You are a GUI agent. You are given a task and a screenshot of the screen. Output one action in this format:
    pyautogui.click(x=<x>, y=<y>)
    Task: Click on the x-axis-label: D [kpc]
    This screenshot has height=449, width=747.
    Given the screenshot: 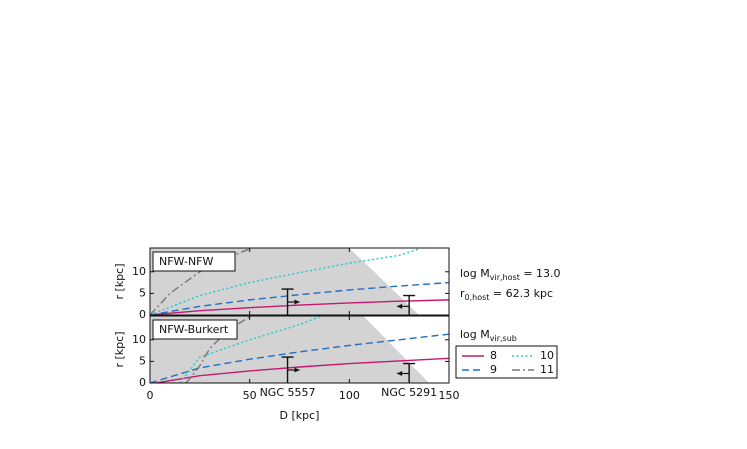 What is the action you would take?
    pyautogui.click(x=300, y=415)
    